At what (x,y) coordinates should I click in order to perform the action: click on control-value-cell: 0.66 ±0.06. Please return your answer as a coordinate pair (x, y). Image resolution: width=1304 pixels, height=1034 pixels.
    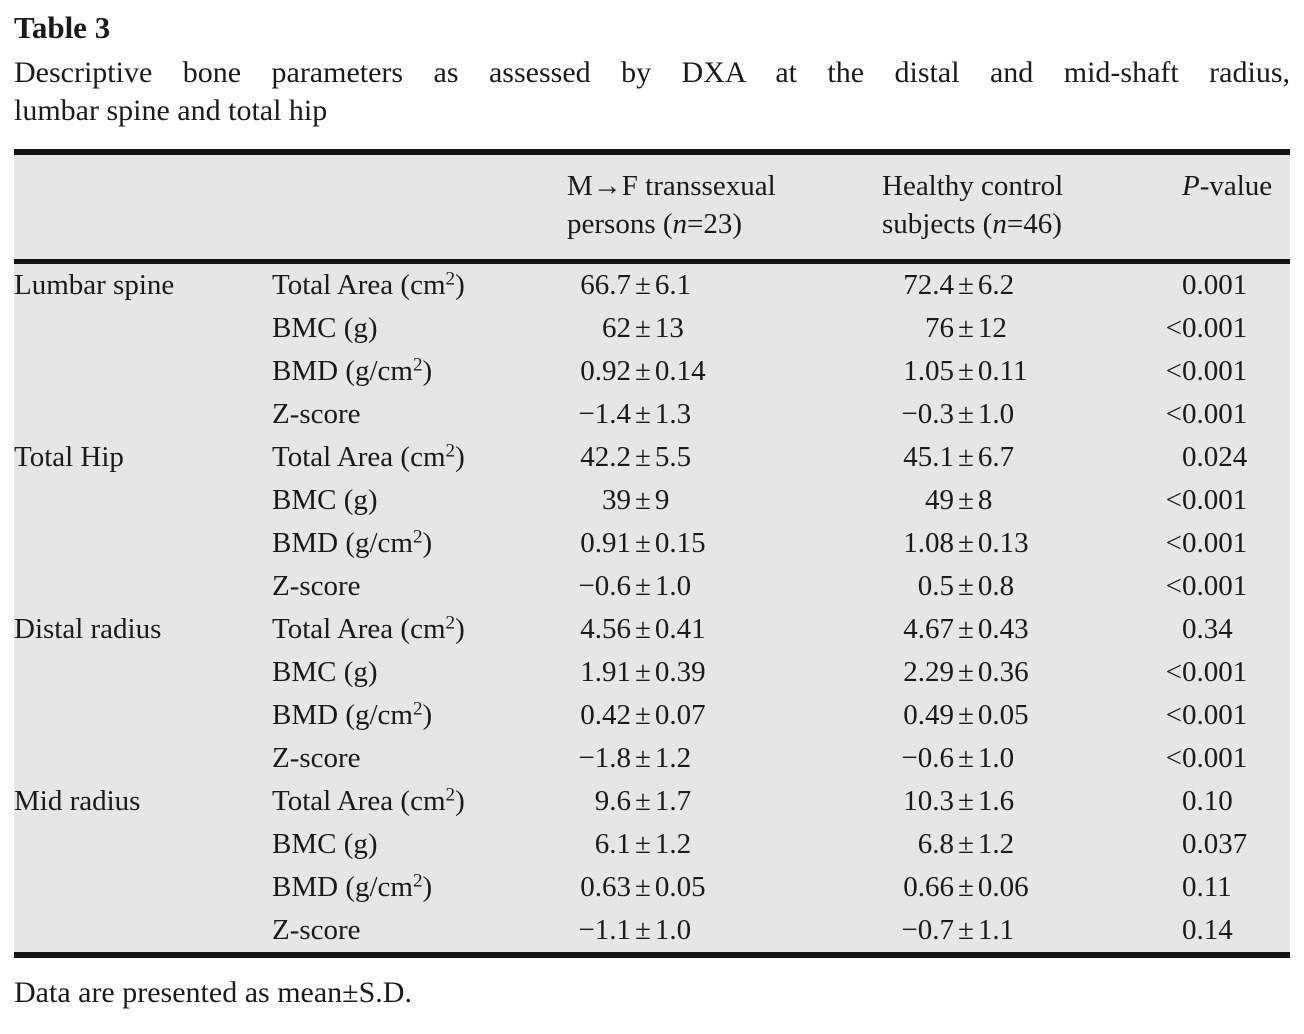
    Looking at the image, I should click on (1022, 887).